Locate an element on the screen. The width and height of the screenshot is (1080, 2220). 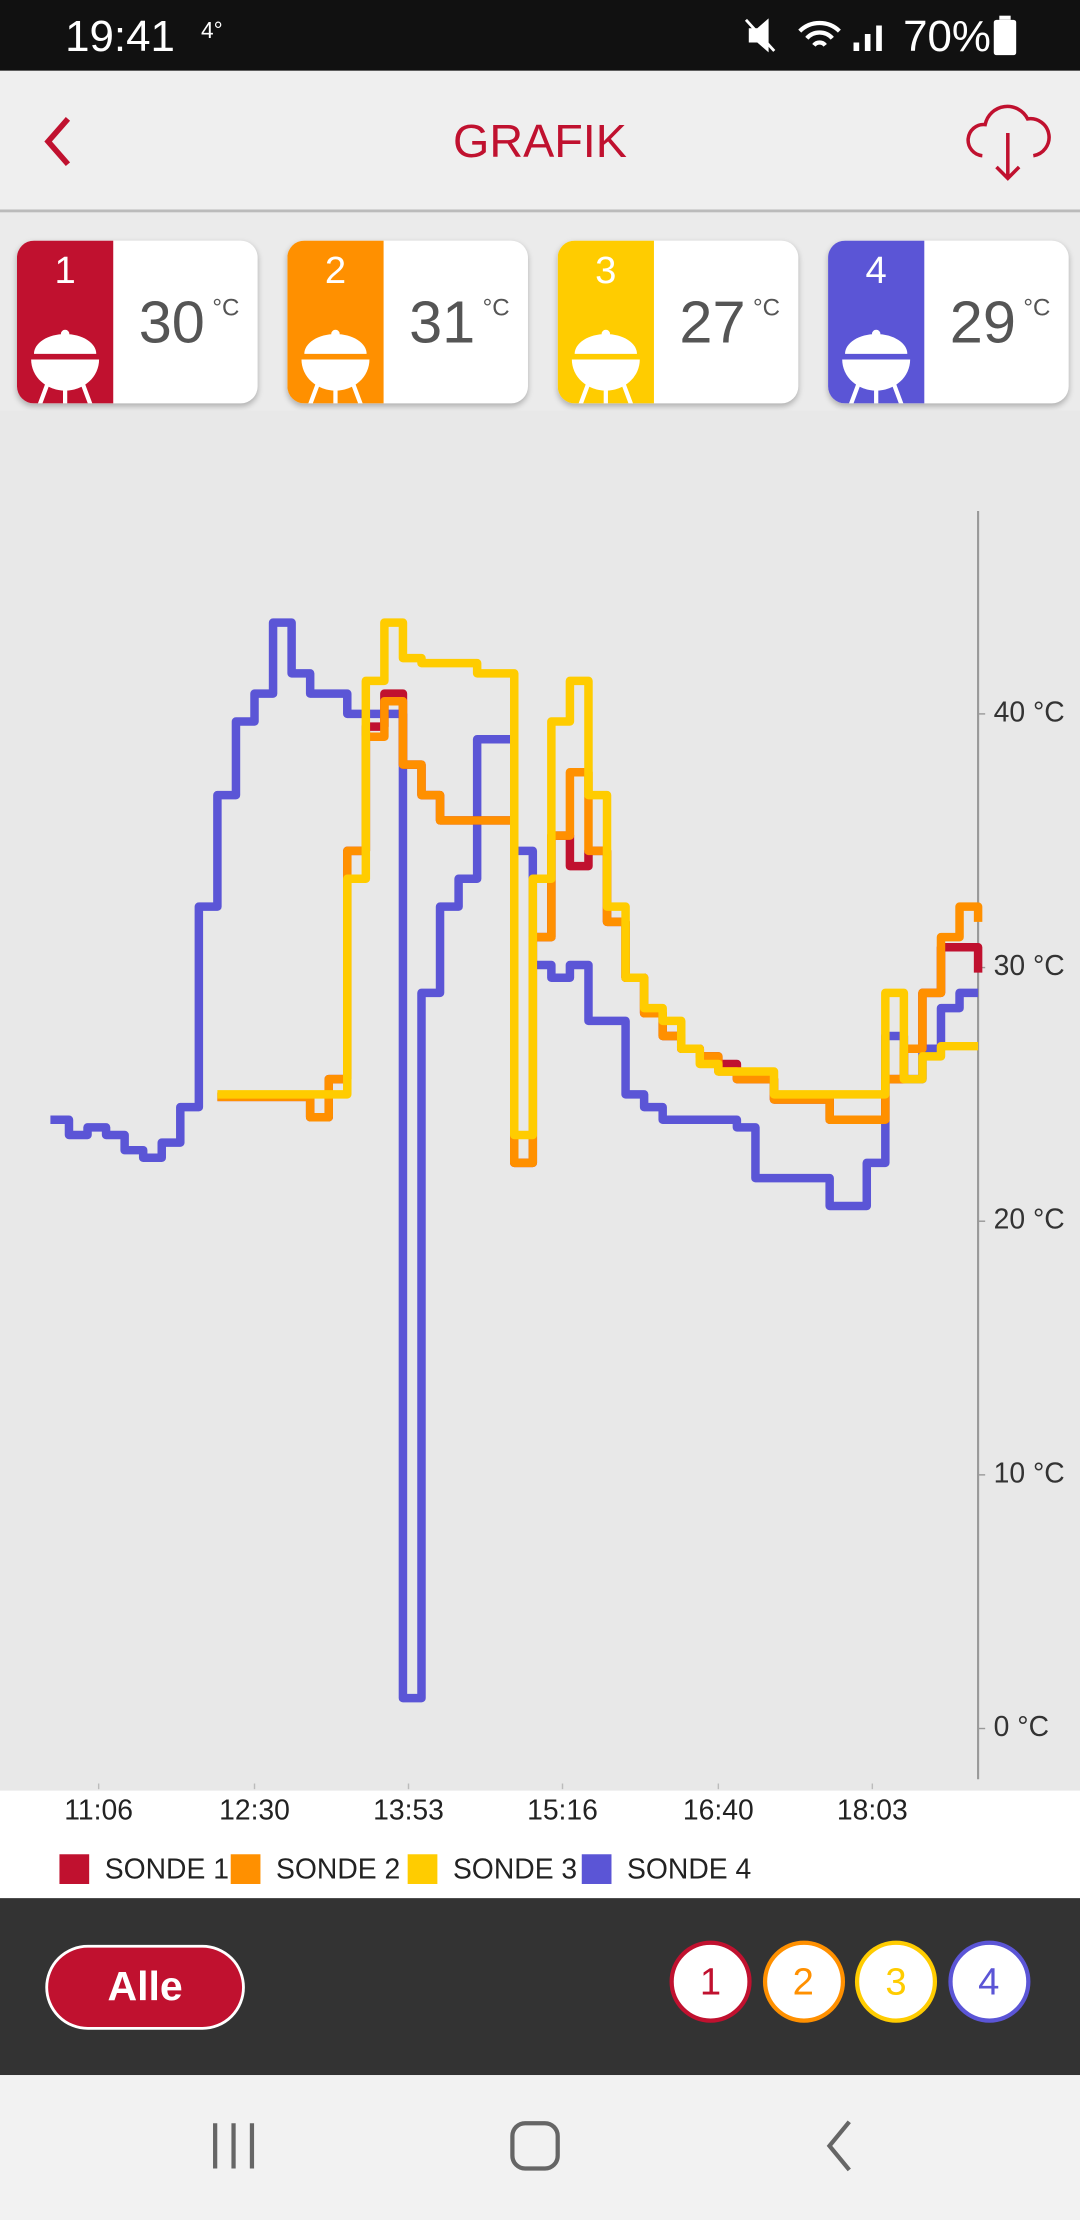
probe-temperature: 27 is located at coordinates (712, 322).